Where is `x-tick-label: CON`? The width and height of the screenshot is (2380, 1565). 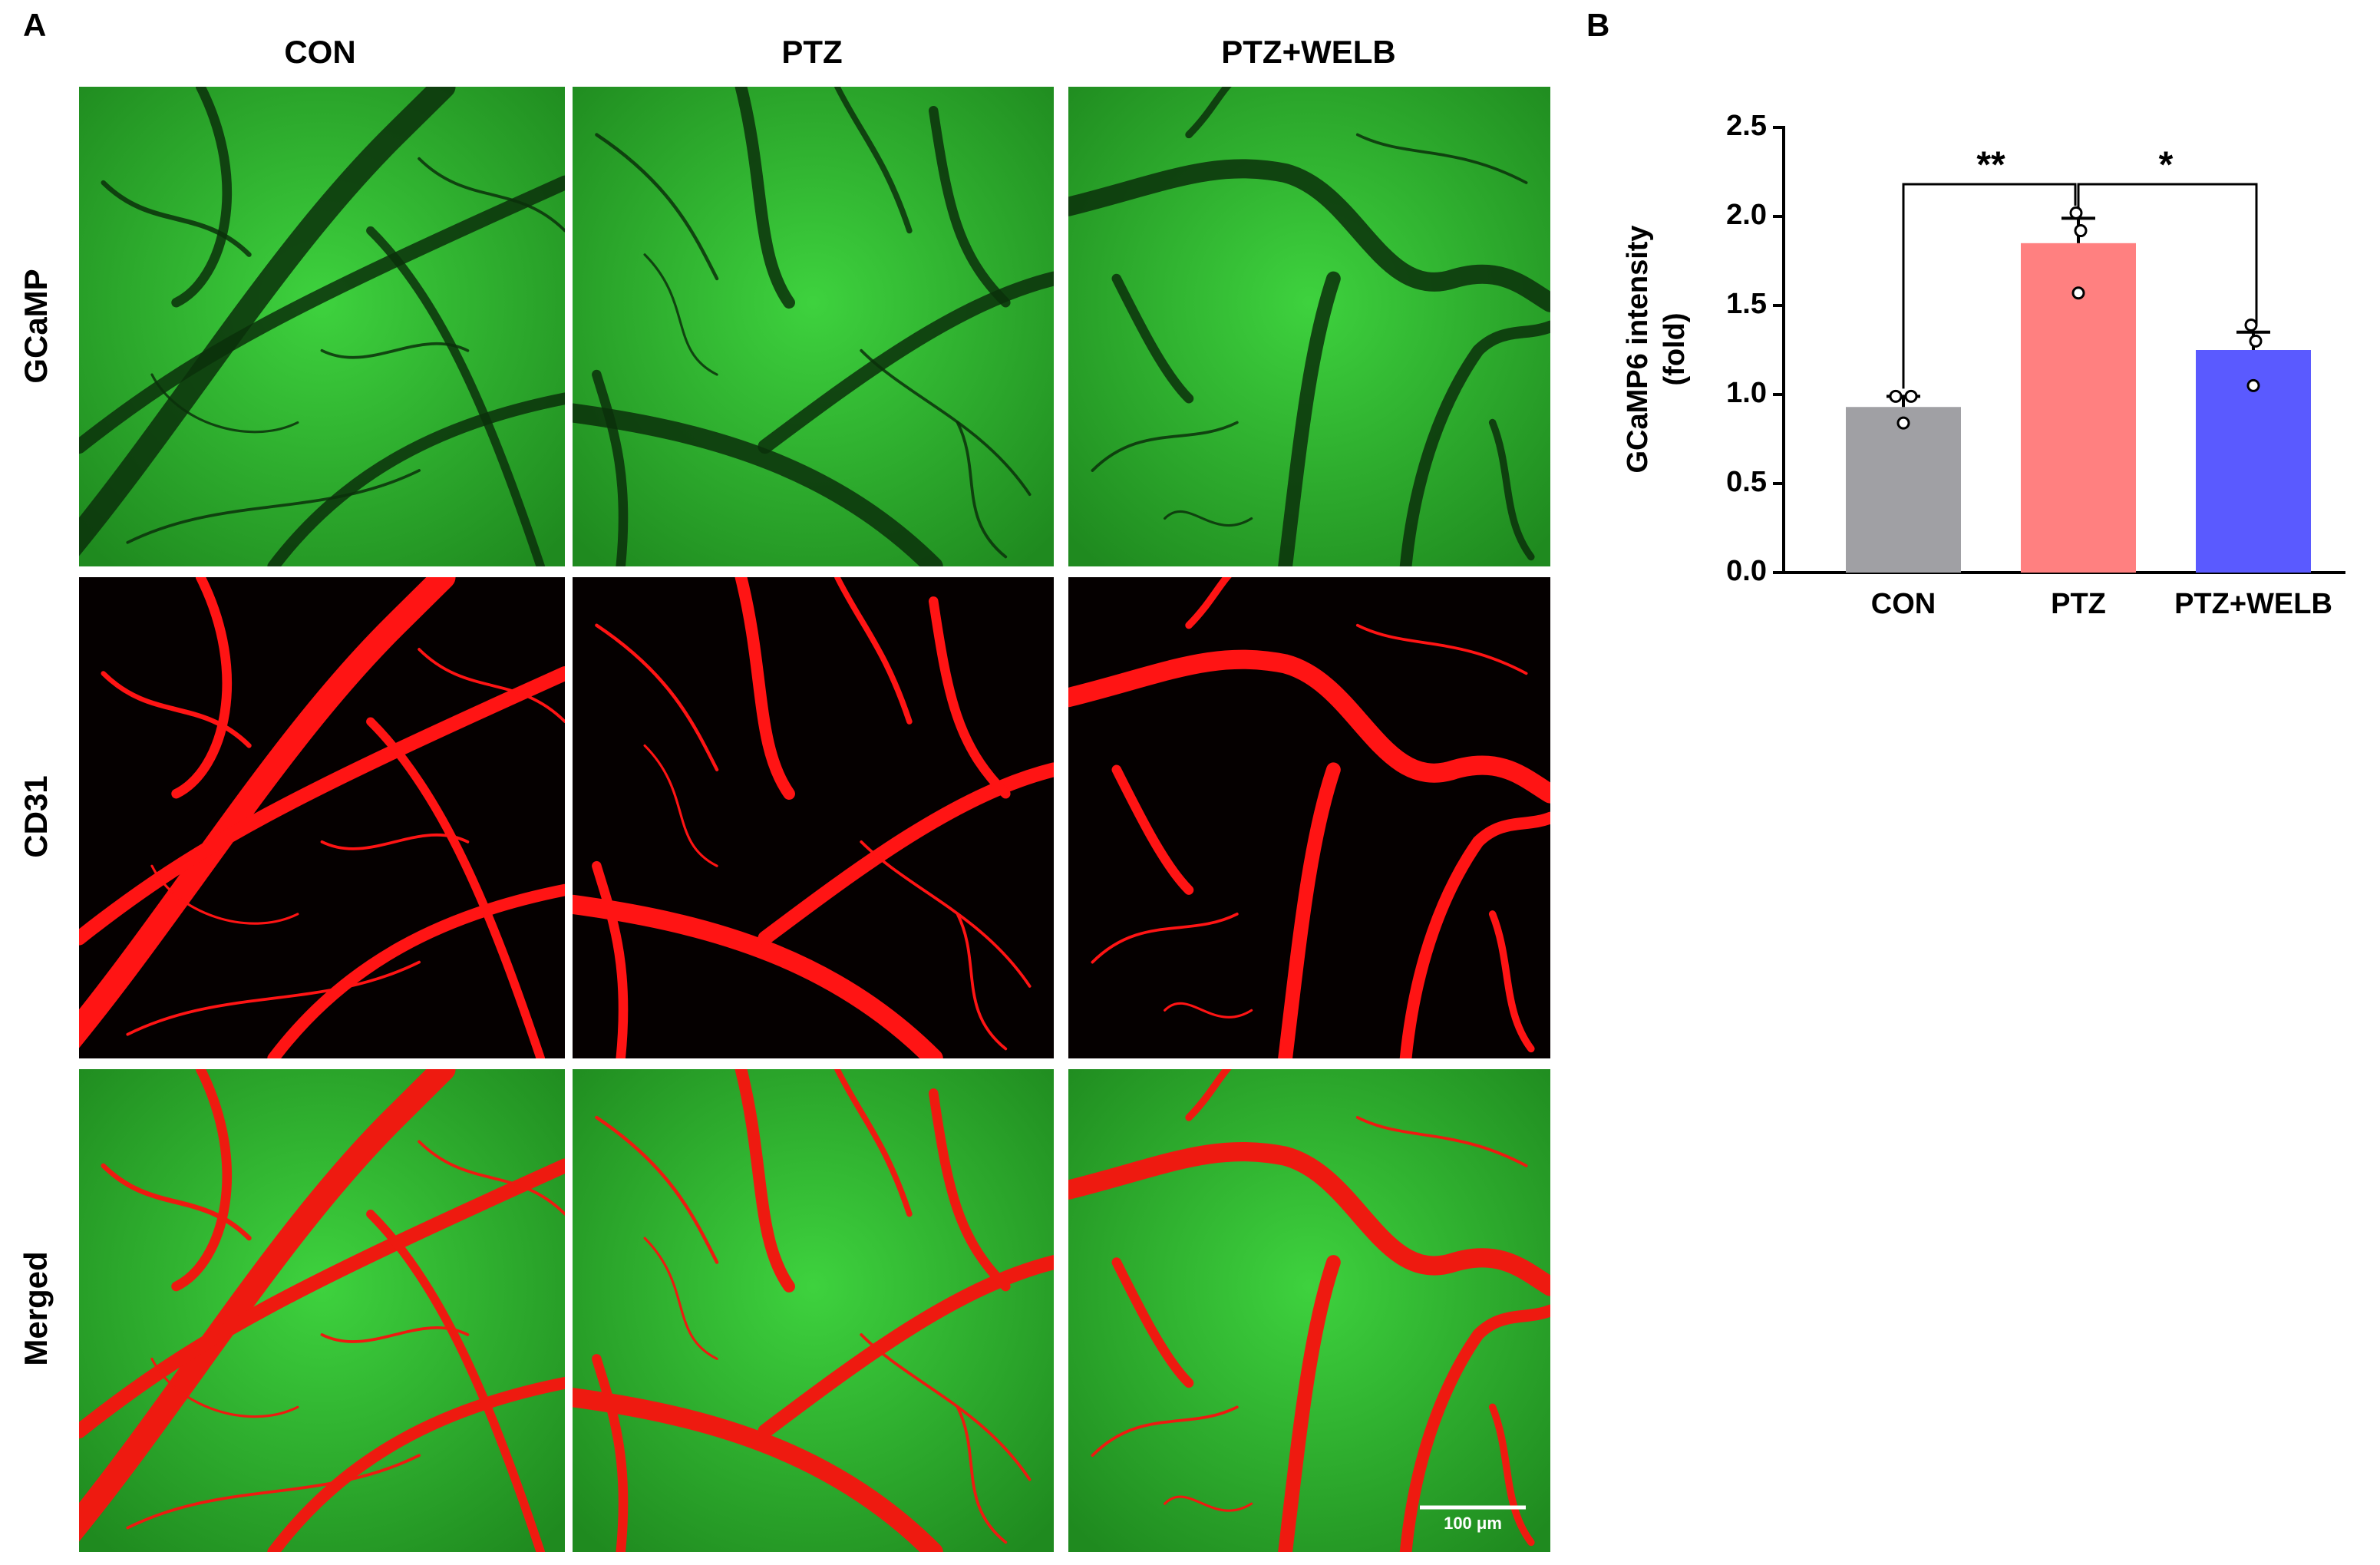 x-tick-label: CON is located at coordinates (1903, 604).